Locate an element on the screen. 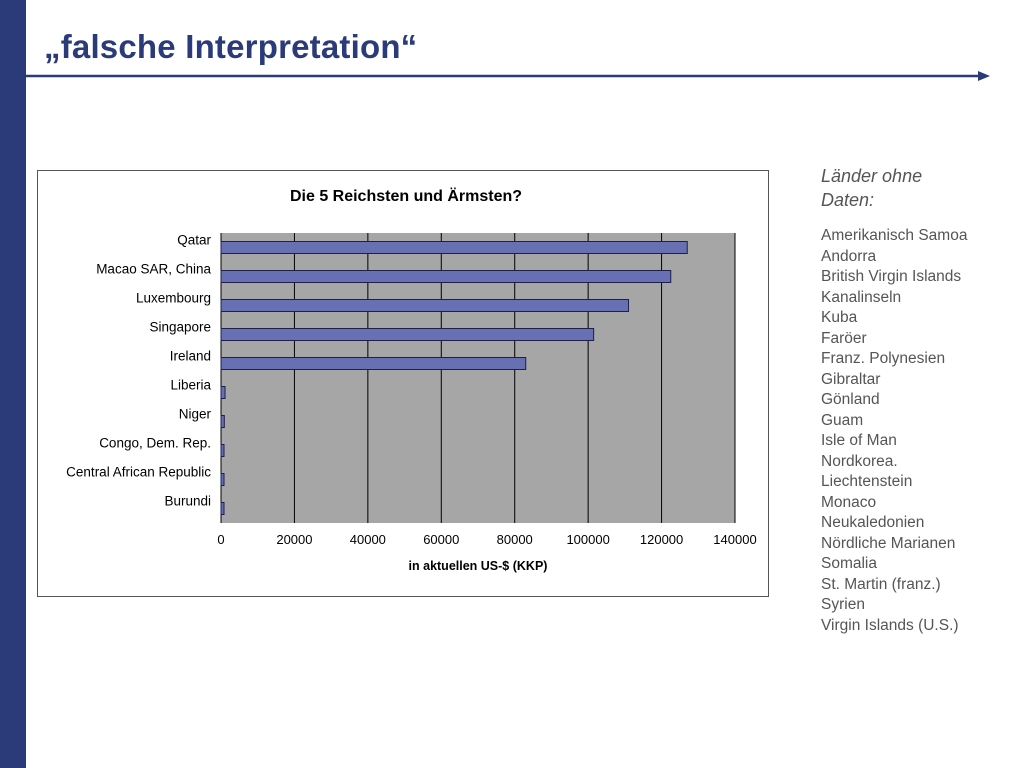 Image resolution: width=1024 pixels, height=768 pixels. missing-country-item: Gibraltar is located at coordinates (851, 379).